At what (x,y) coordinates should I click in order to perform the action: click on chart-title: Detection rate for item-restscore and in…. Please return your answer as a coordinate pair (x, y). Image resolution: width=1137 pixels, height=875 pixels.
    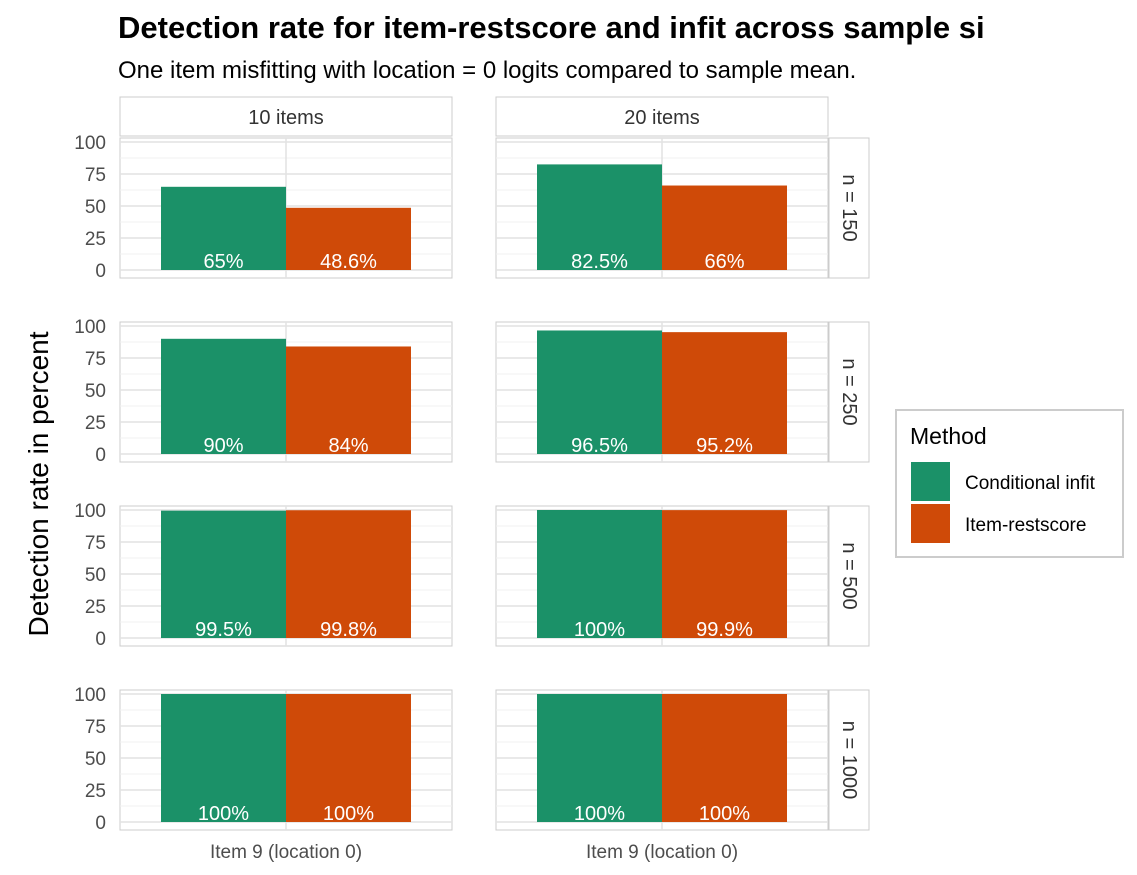
    Looking at the image, I should click on (551, 27).